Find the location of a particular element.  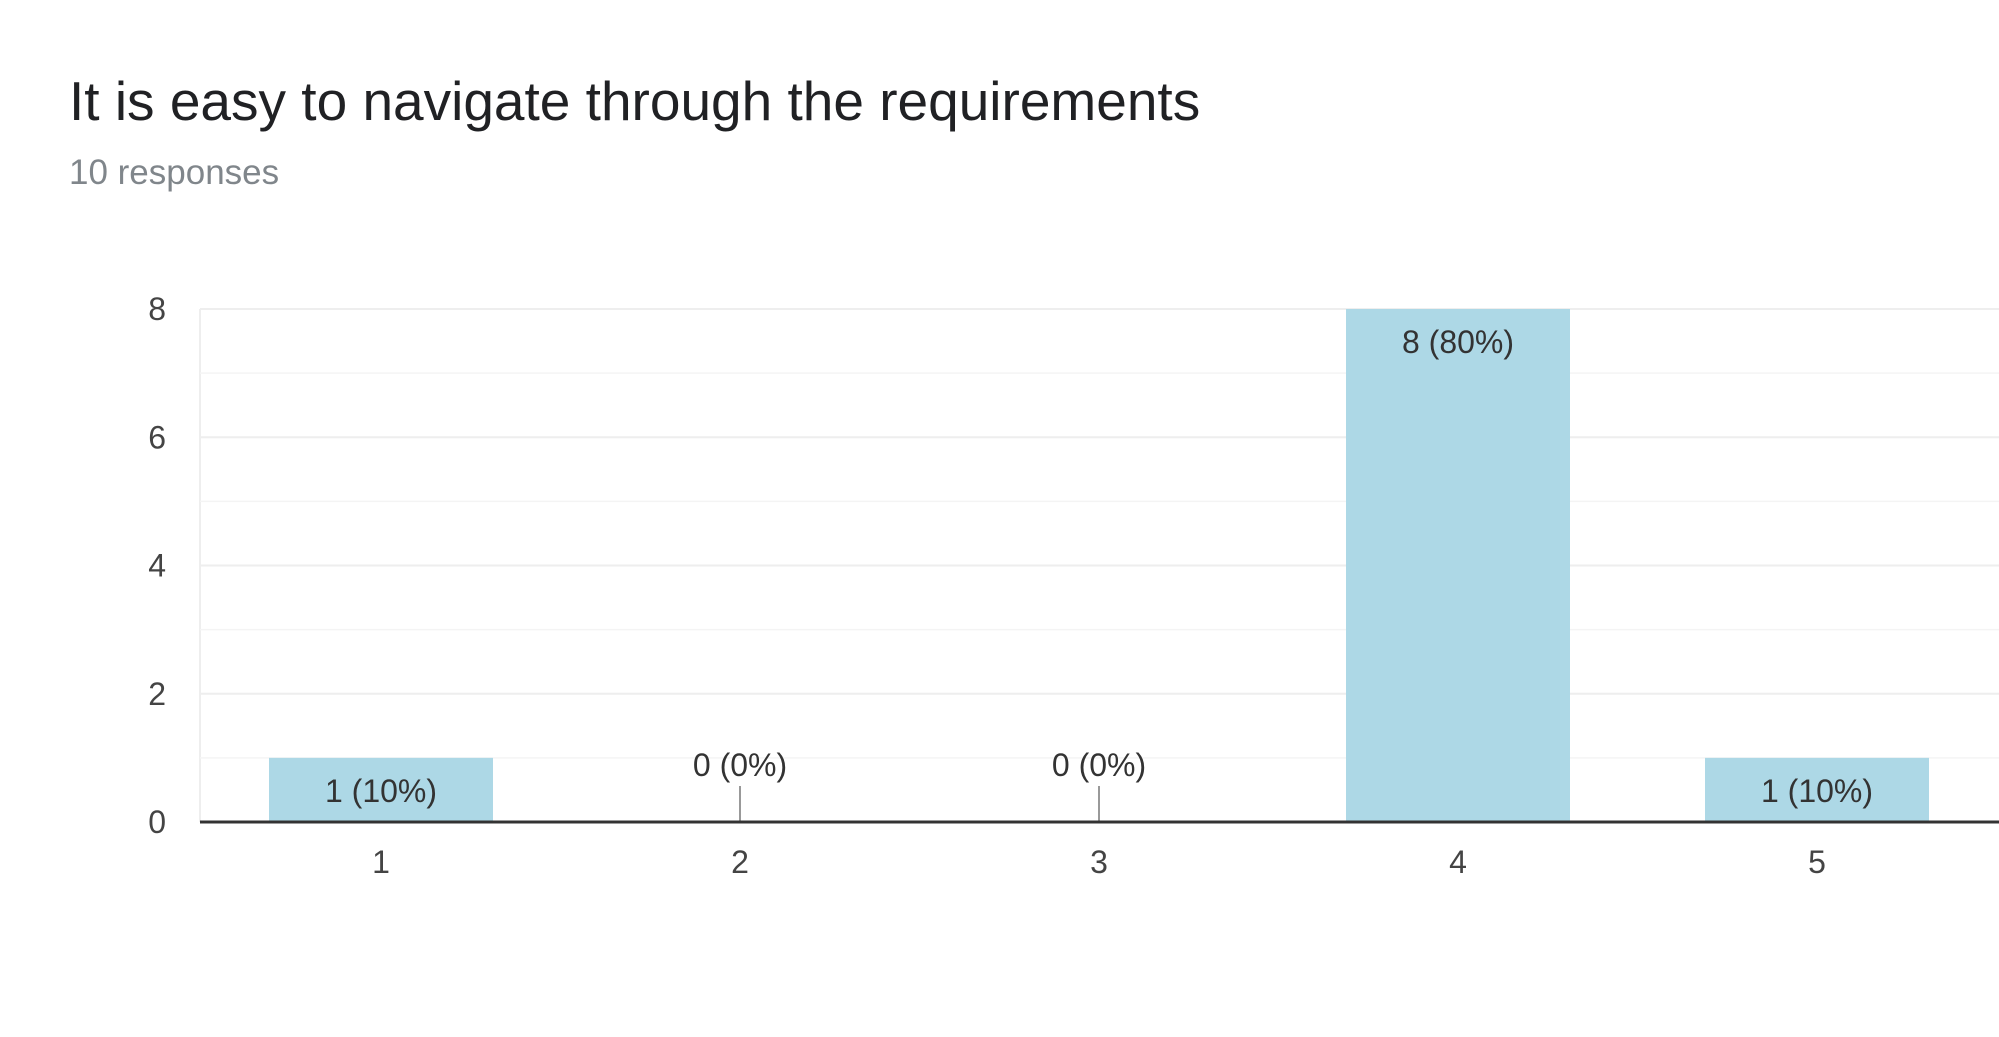

y-tick-label: 6 is located at coordinates (157, 437).